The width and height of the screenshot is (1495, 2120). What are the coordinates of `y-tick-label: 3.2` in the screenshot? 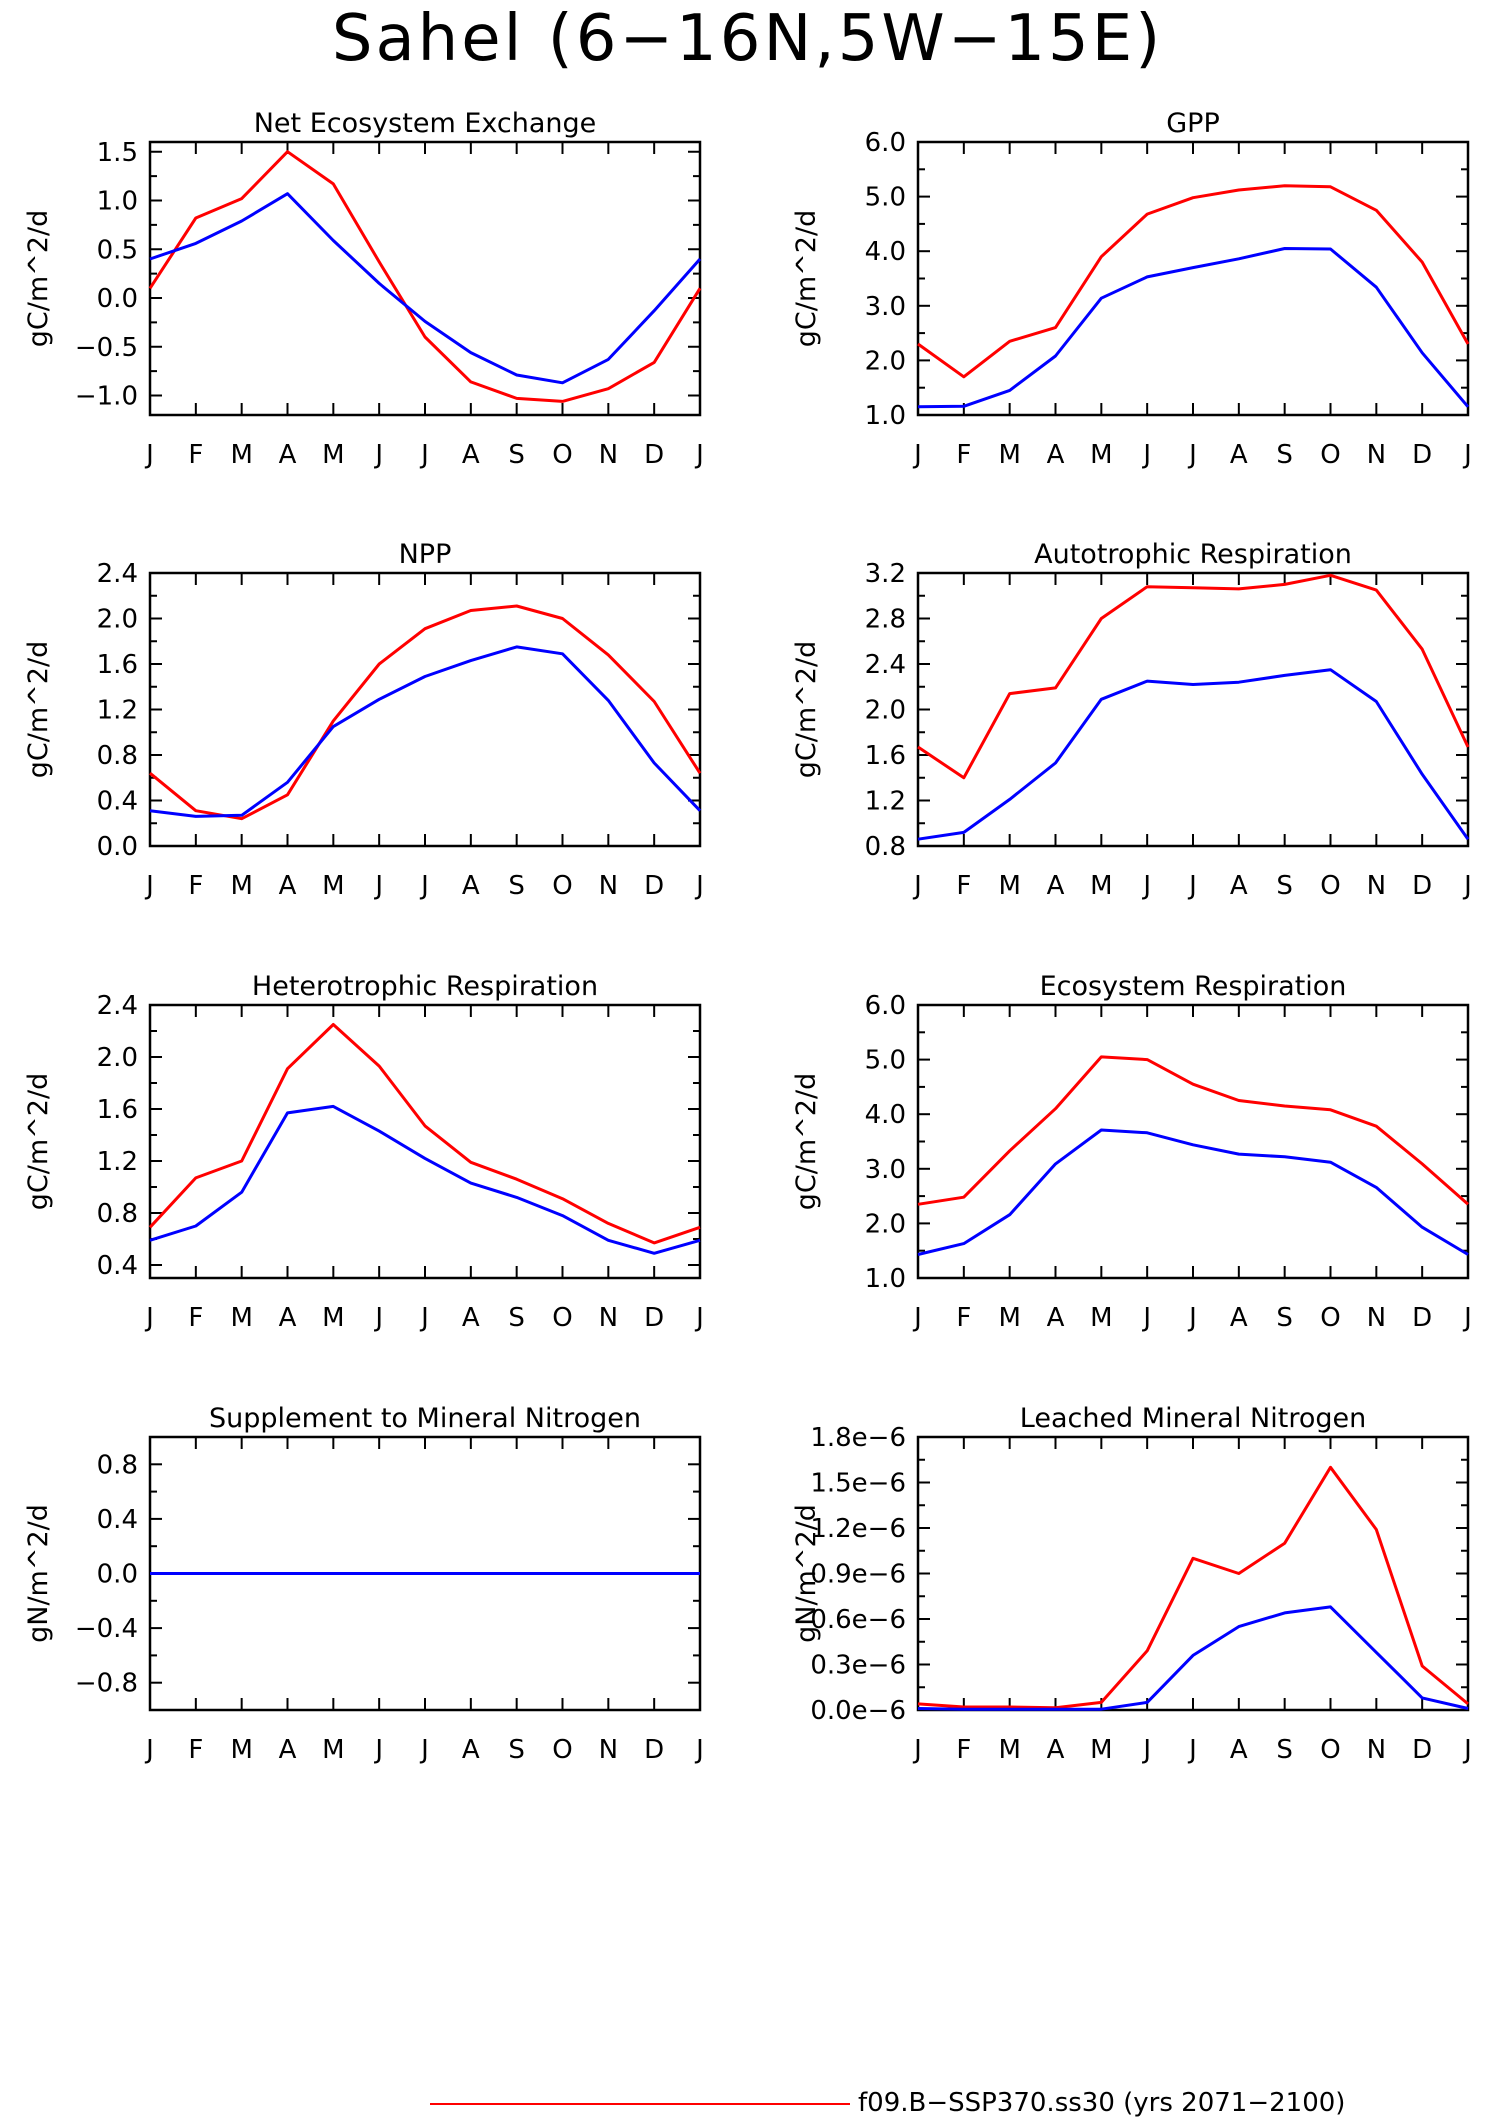 It's located at (885, 574).